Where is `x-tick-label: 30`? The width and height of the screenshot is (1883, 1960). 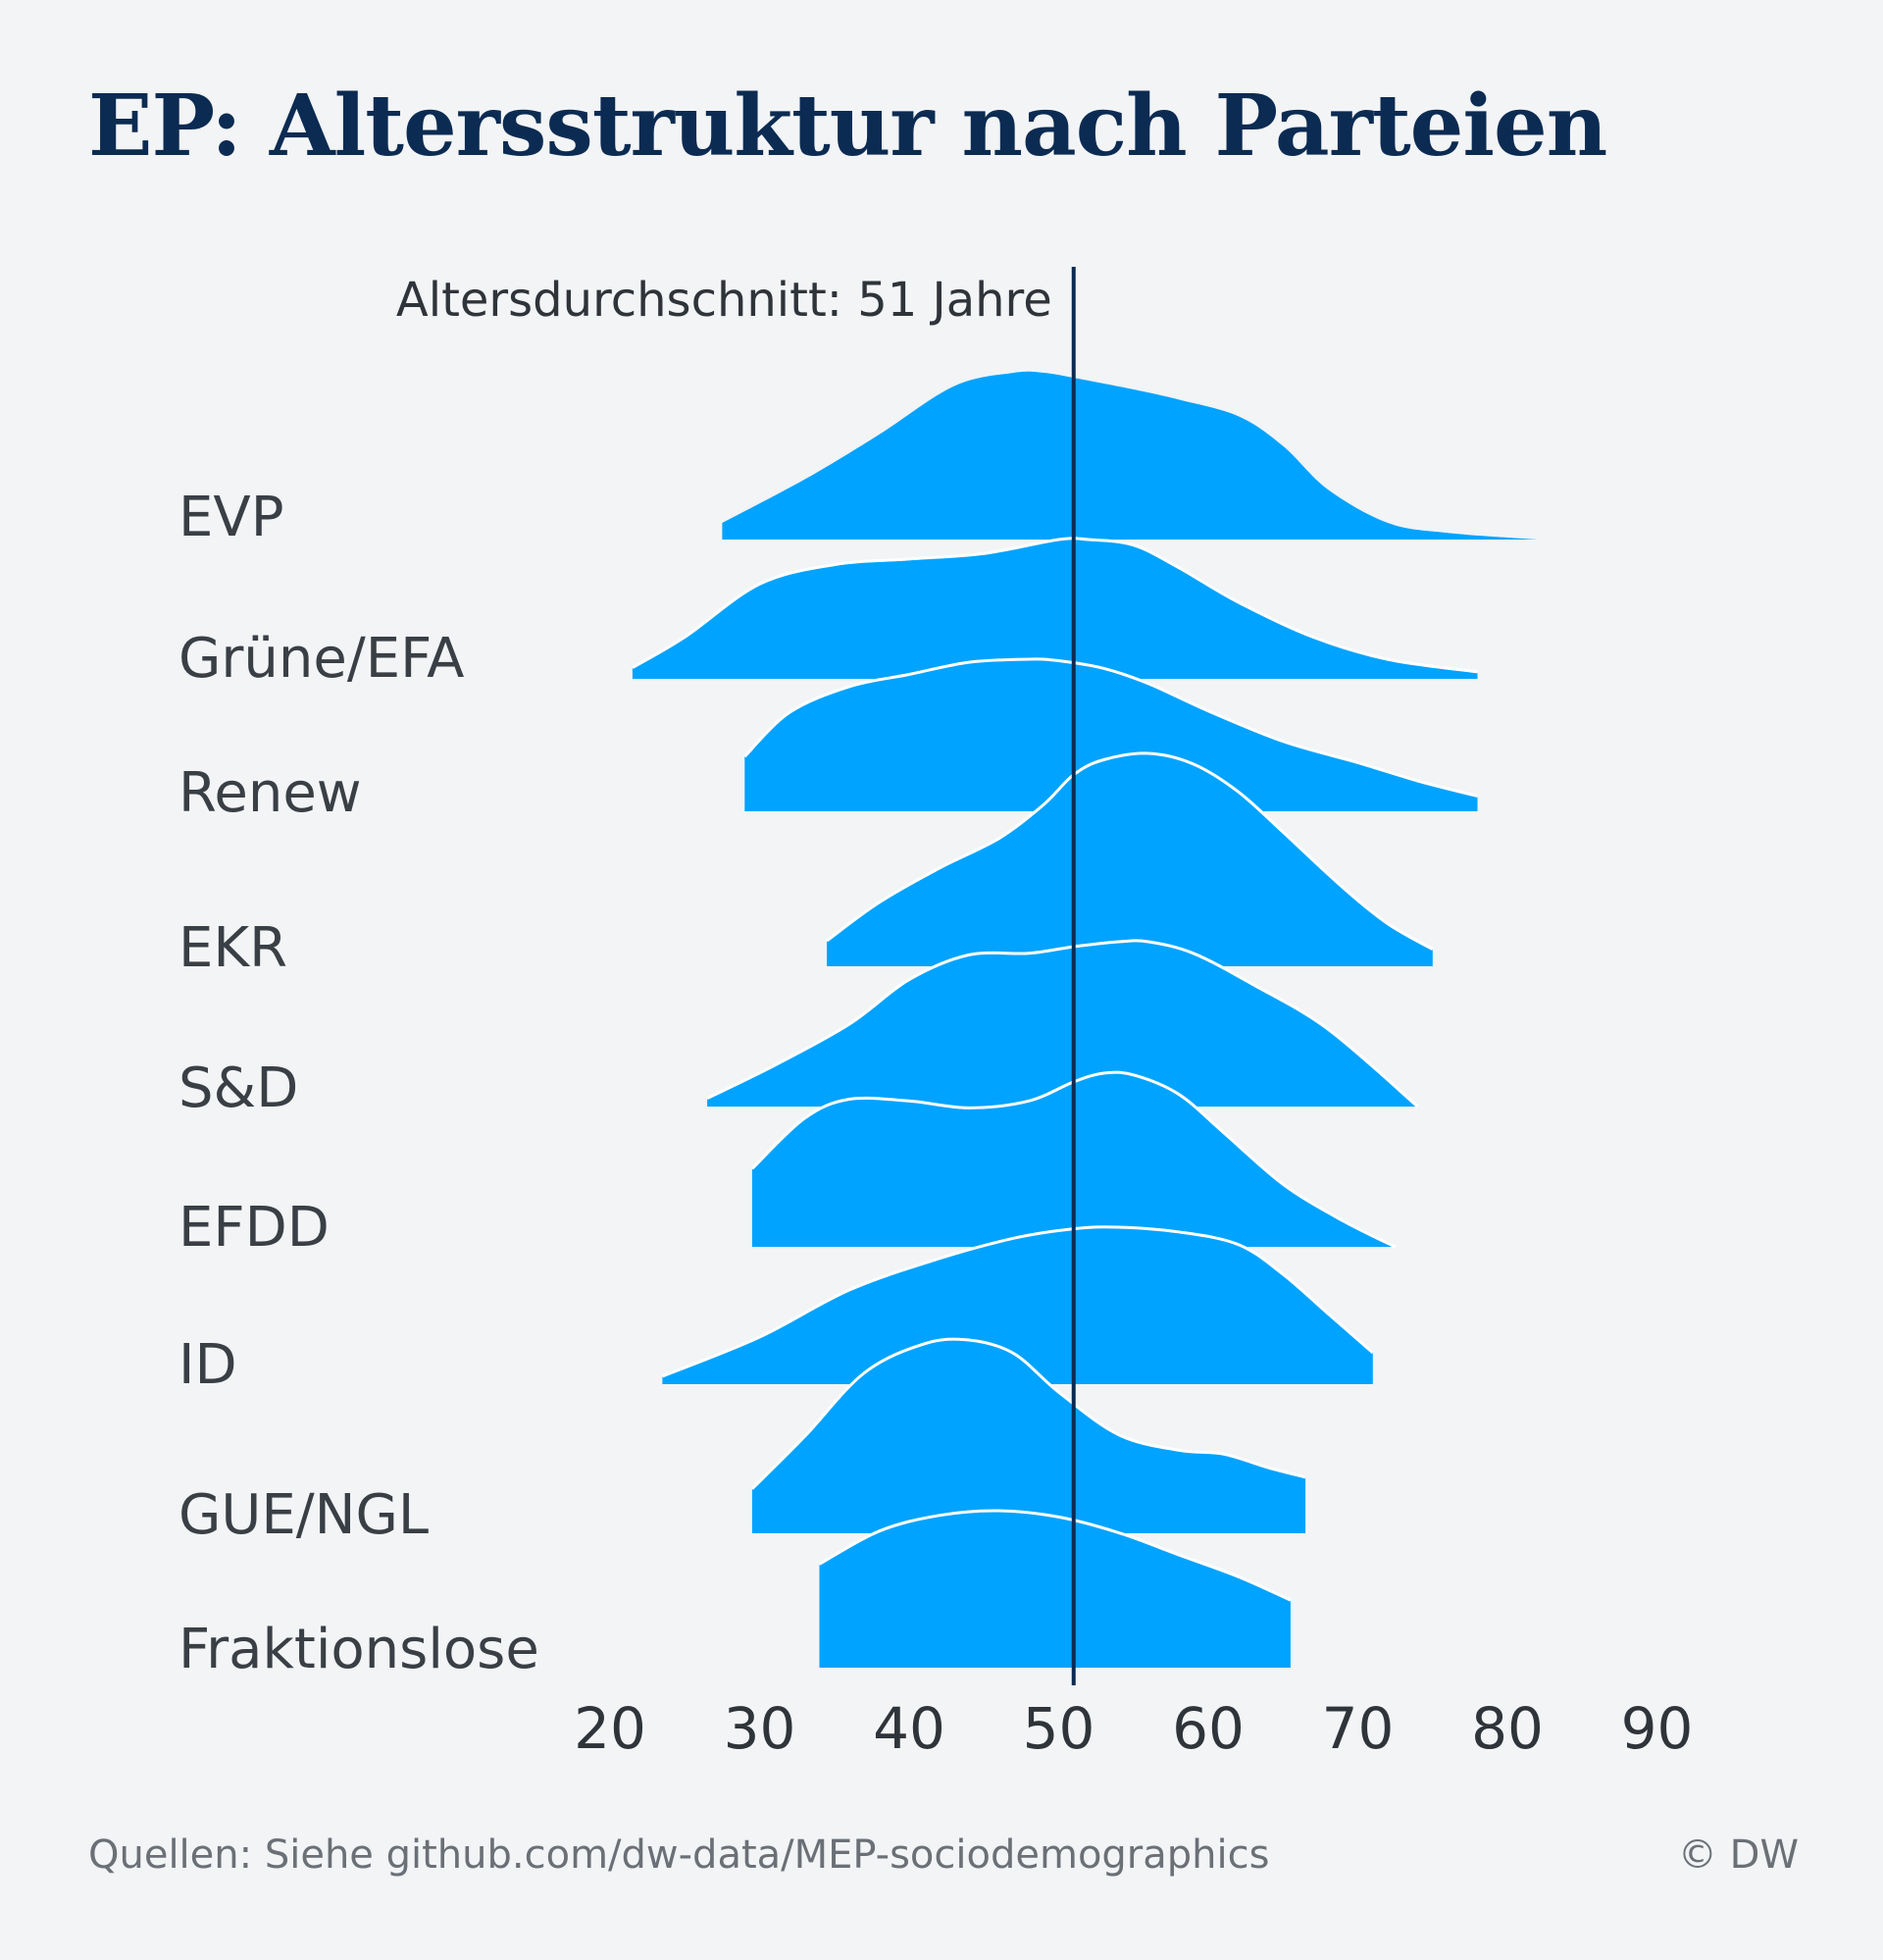 x-tick-label: 30 is located at coordinates (760, 1728).